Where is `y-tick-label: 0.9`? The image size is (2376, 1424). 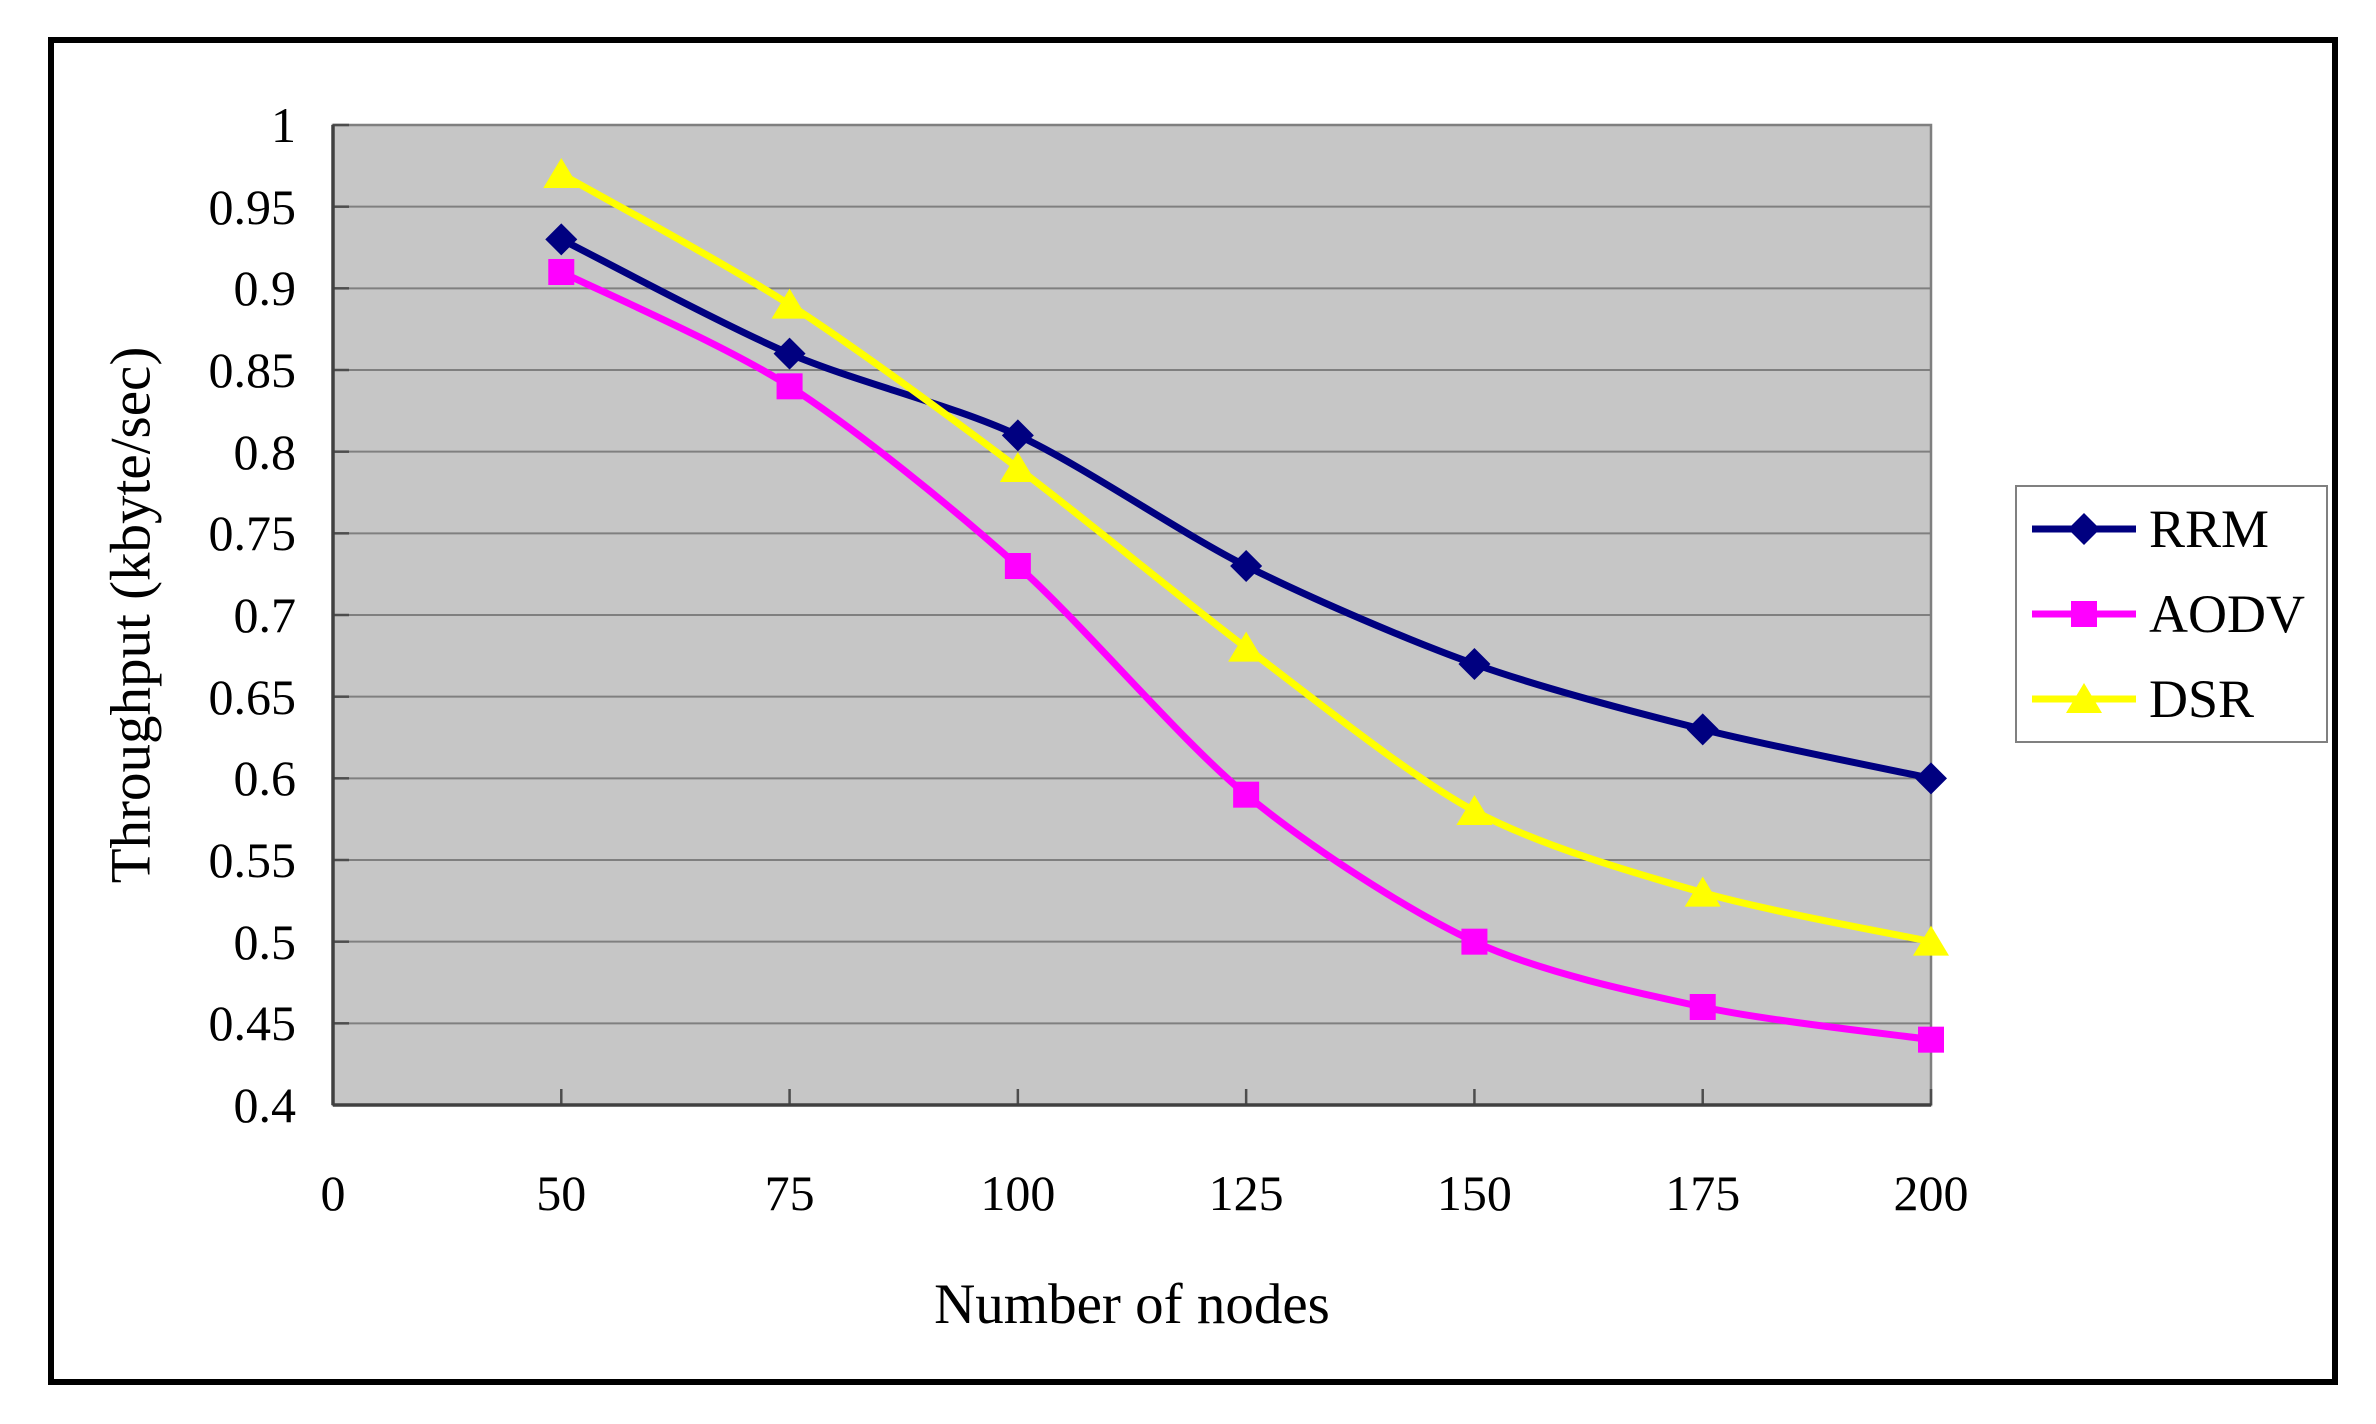 y-tick-label: 0.9 is located at coordinates (265, 288).